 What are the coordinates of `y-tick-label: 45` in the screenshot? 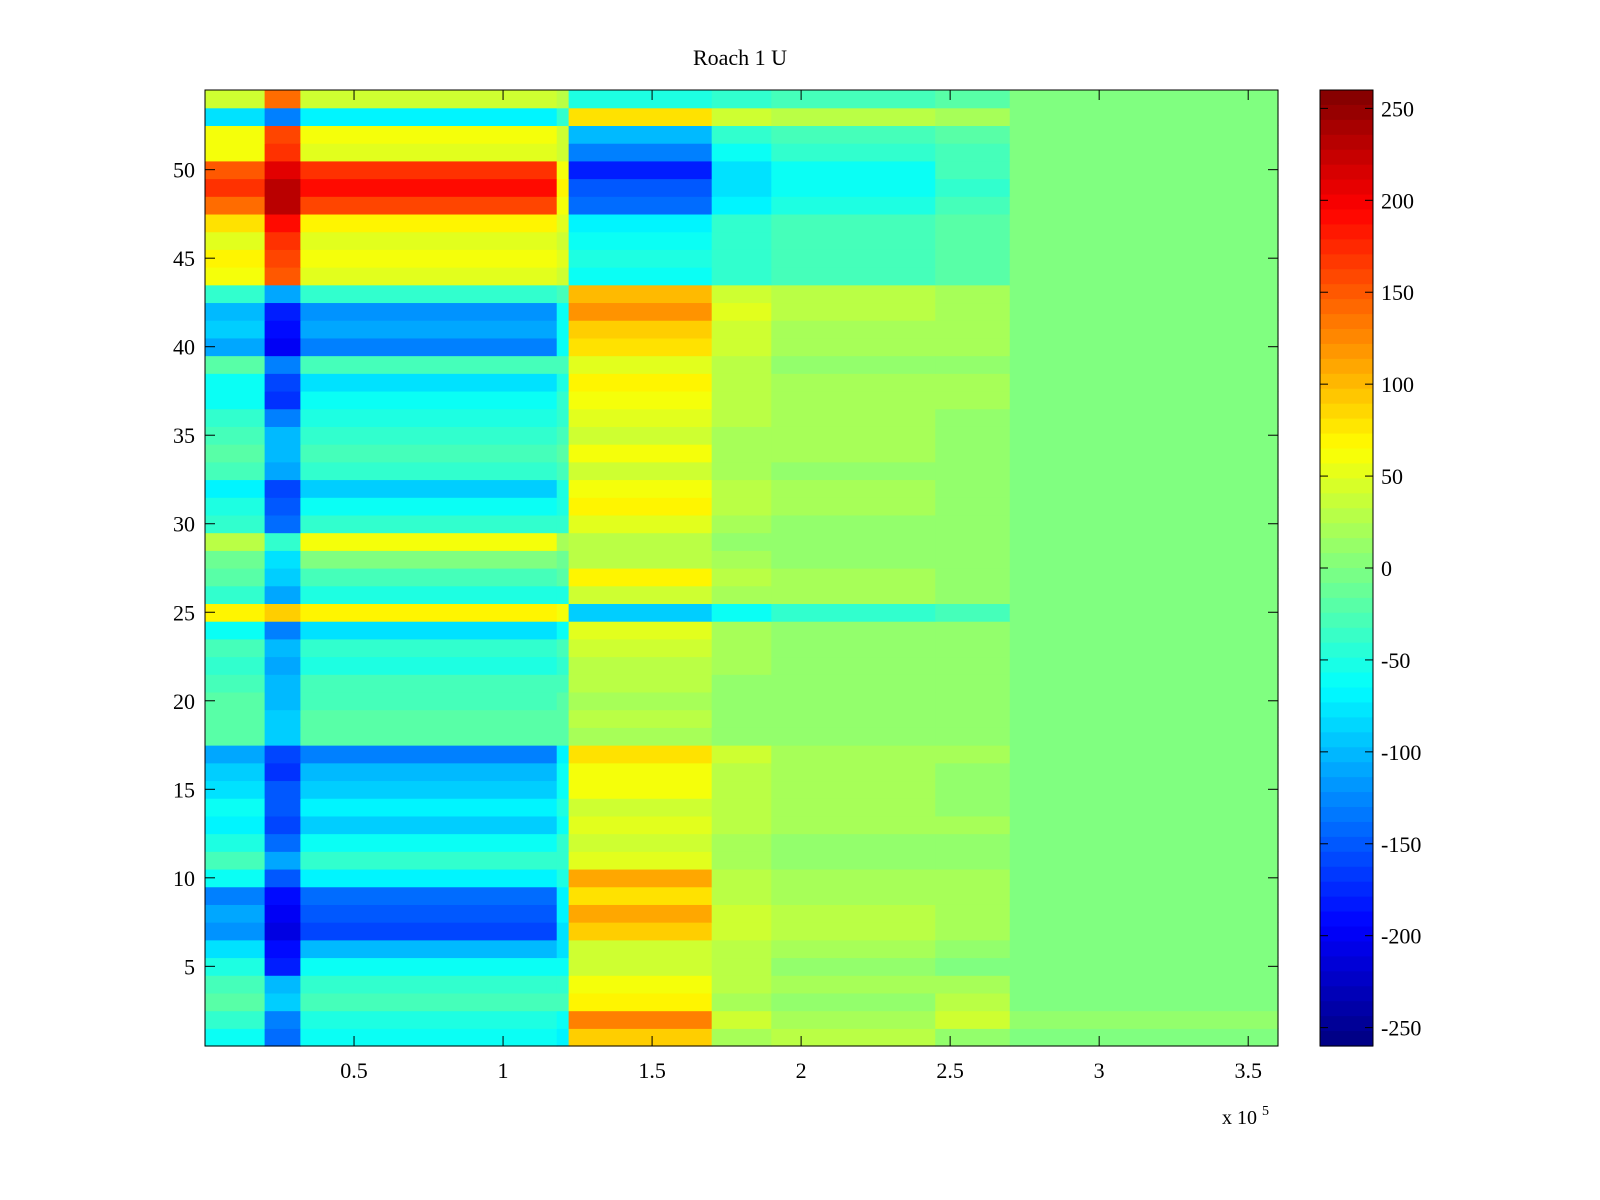 It's located at (184, 258).